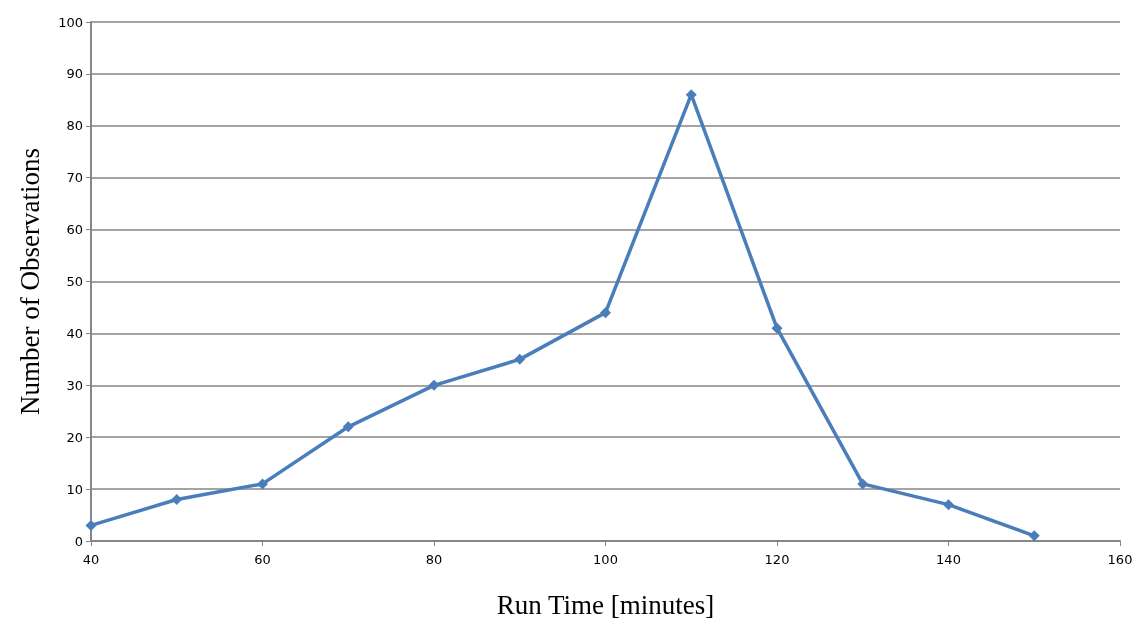  What do you see at coordinates (74, 437) in the screenshot?
I see `y-tick-label: 20` at bounding box center [74, 437].